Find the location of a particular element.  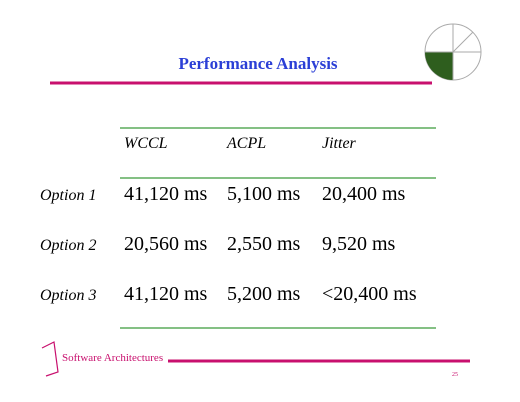

table-cell: 20,400 ms is located at coordinates (364, 194).